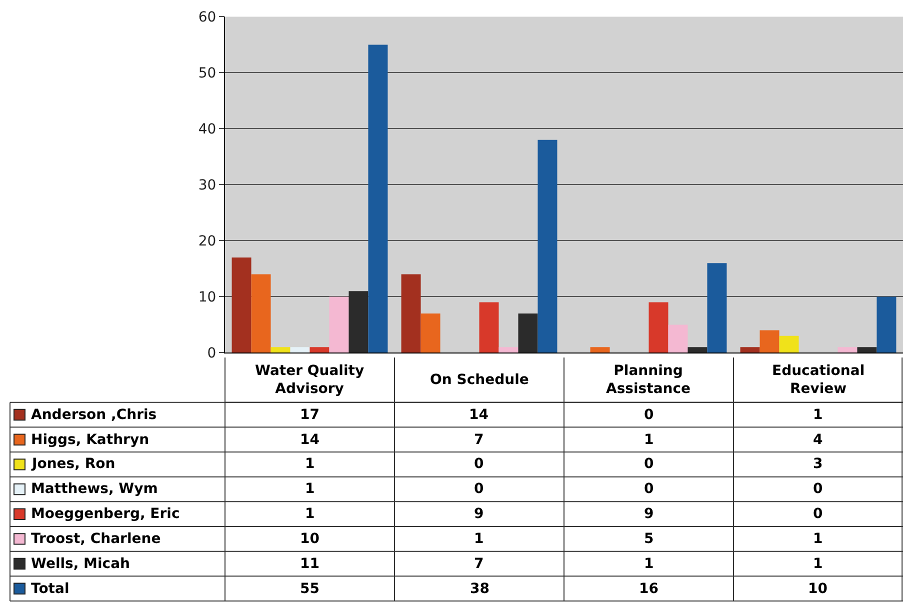 This screenshot has height=610, width=903. Describe the element at coordinates (309, 380) in the screenshot. I see `x-tick-label: Water Quality Advisory` at that location.